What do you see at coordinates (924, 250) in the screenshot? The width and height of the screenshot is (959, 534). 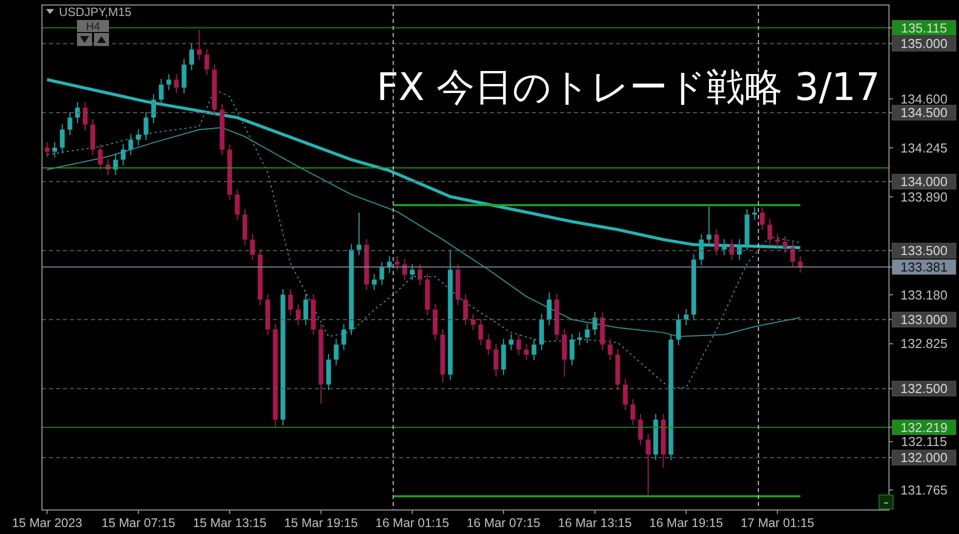 I see `y-tick-label: 133.500` at bounding box center [924, 250].